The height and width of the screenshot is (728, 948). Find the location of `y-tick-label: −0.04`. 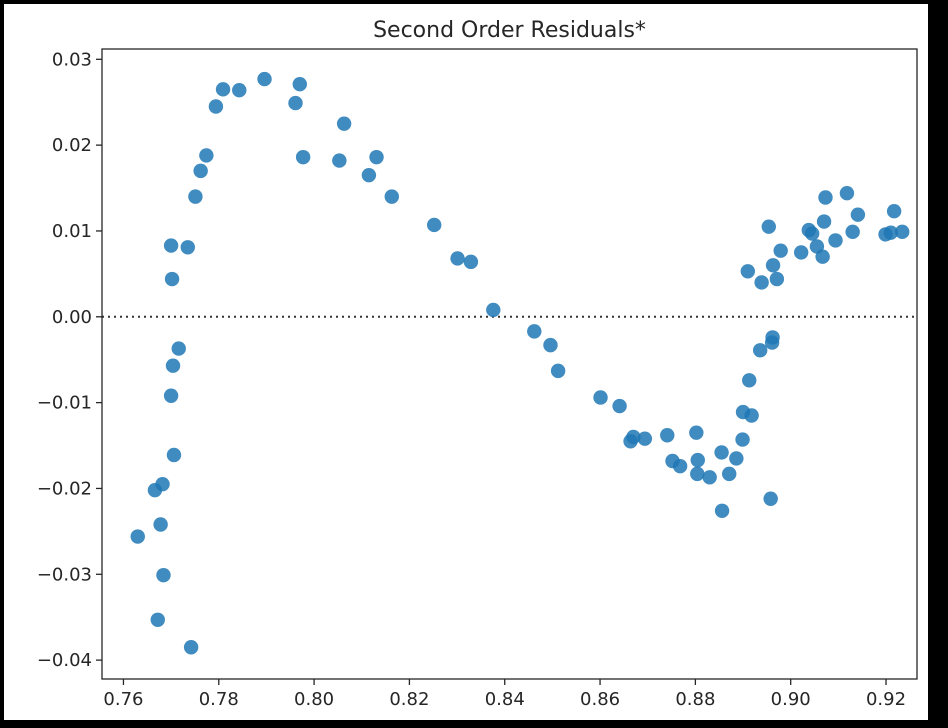

y-tick-label: −0.04 is located at coordinates (64, 660).